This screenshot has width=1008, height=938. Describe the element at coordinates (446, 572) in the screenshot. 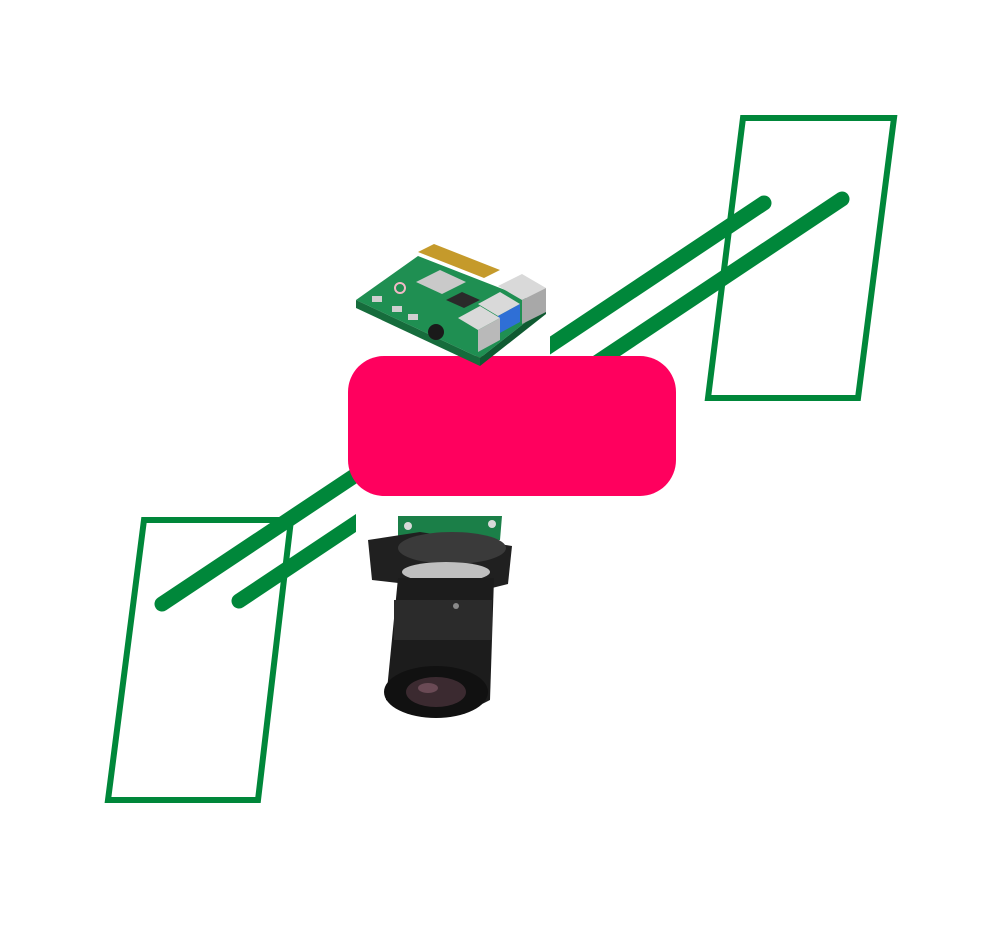

I see `lens-ring-silver` at that location.